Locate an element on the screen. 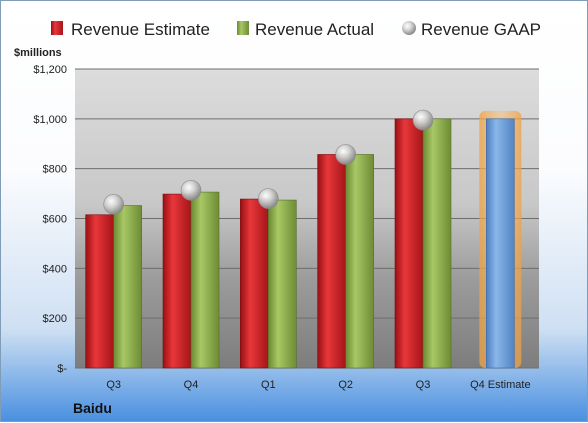  y-tick-label-400: $400 is located at coordinates (55, 269).